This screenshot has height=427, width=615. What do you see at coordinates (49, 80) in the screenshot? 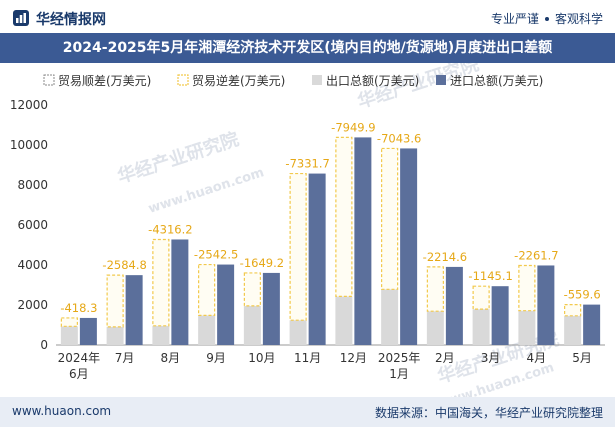
I see `legend-swatch-surplus` at bounding box center [49, 80].